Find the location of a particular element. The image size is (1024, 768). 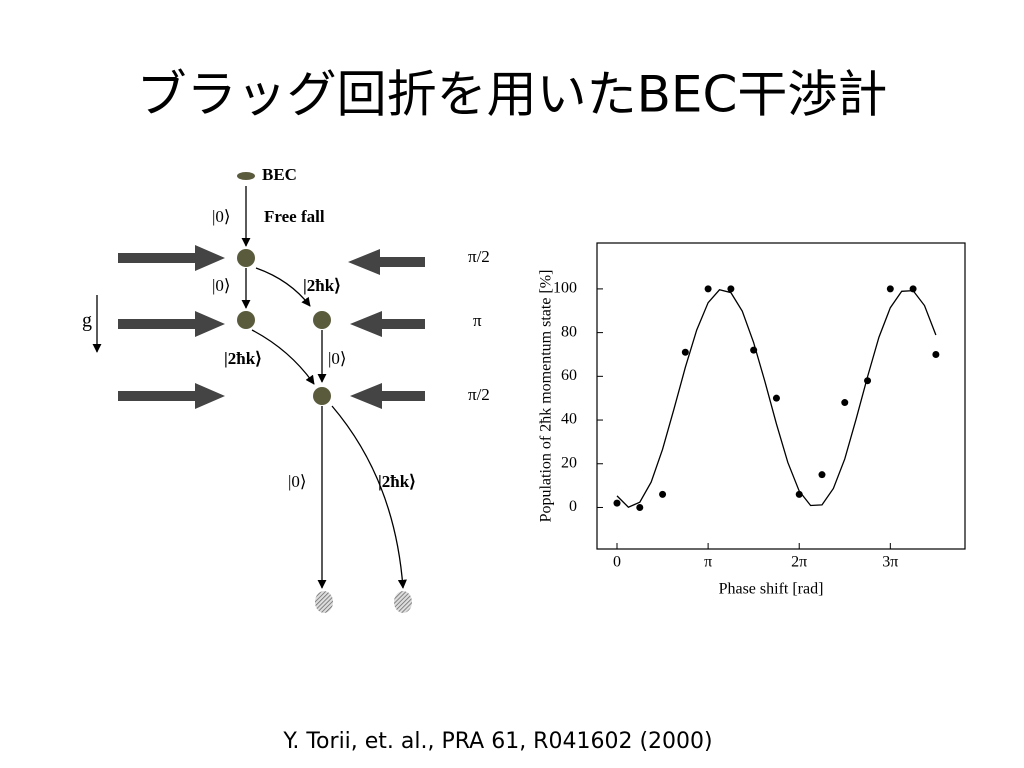

laser-arrows is located at coordinates (271, 327).